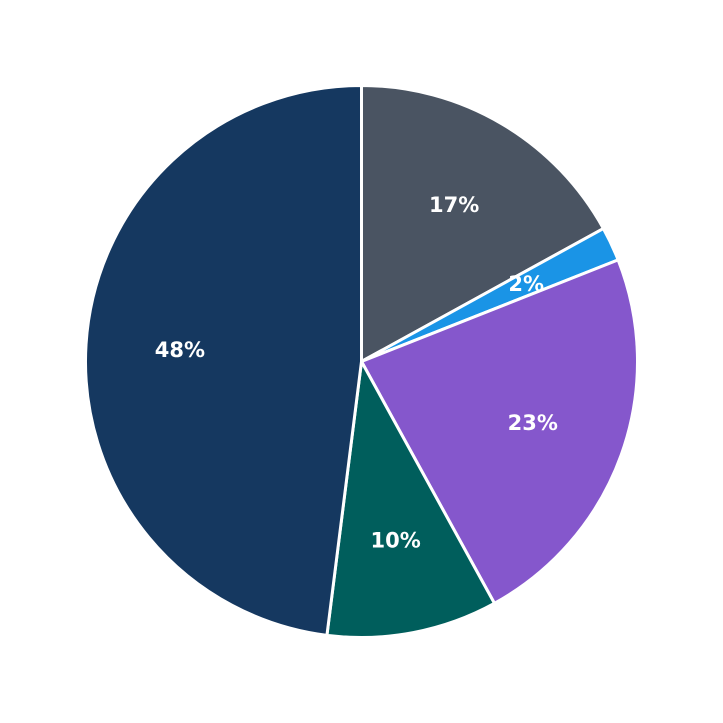  Describe the element at coordinates (180, 350) in the screenshot. I see `pie-slice-label-4: 48%` at that location.